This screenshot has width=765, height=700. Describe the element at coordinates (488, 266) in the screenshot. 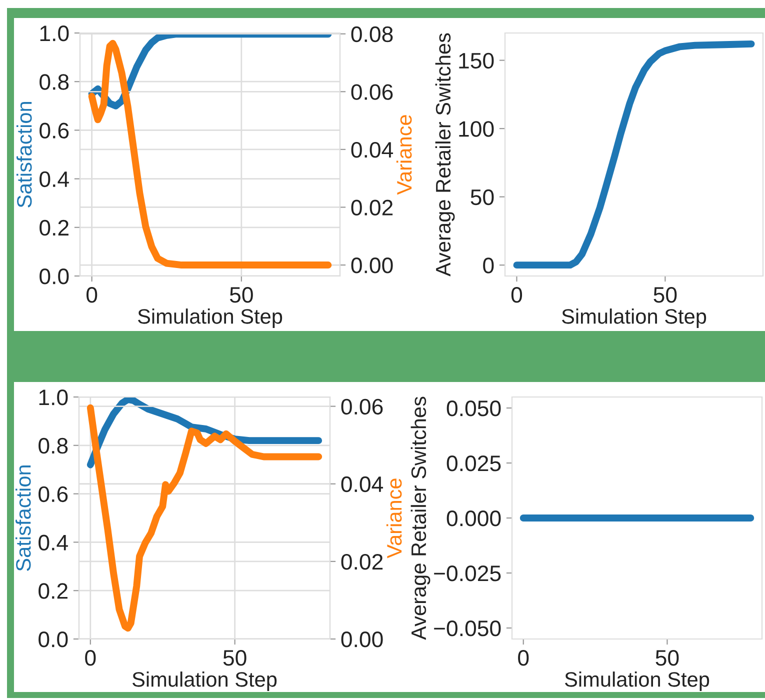

I see `y-tick-label: 0` at that location.